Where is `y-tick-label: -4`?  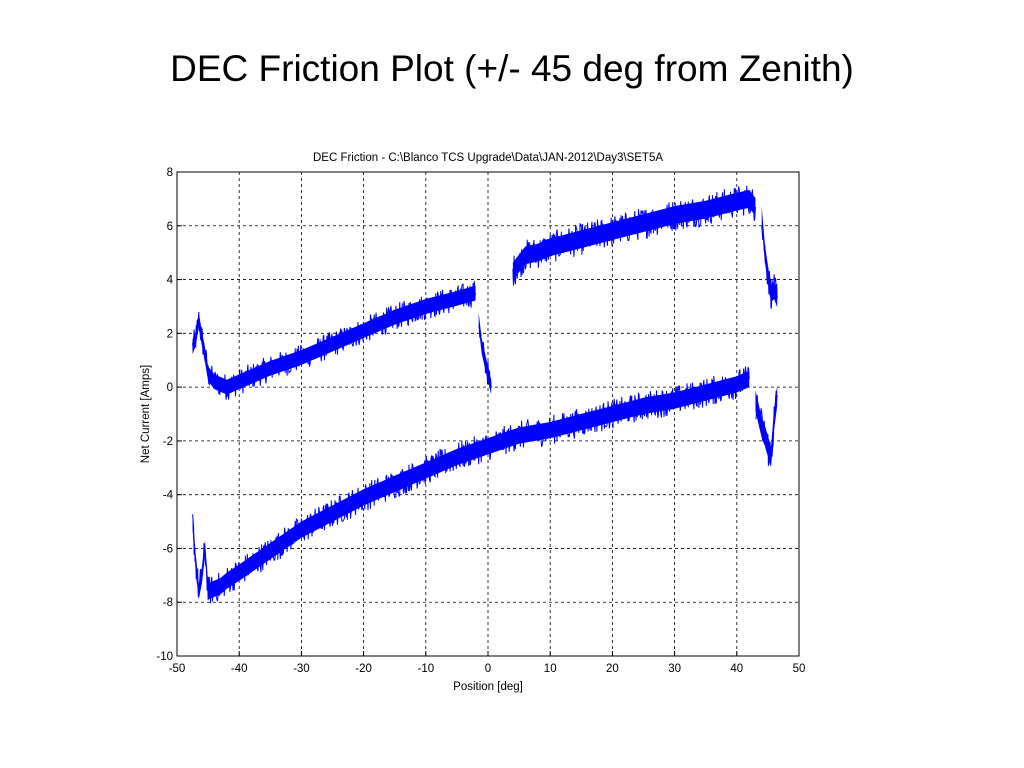
y-tick-label: -4 is located at coordinates (168, 496).